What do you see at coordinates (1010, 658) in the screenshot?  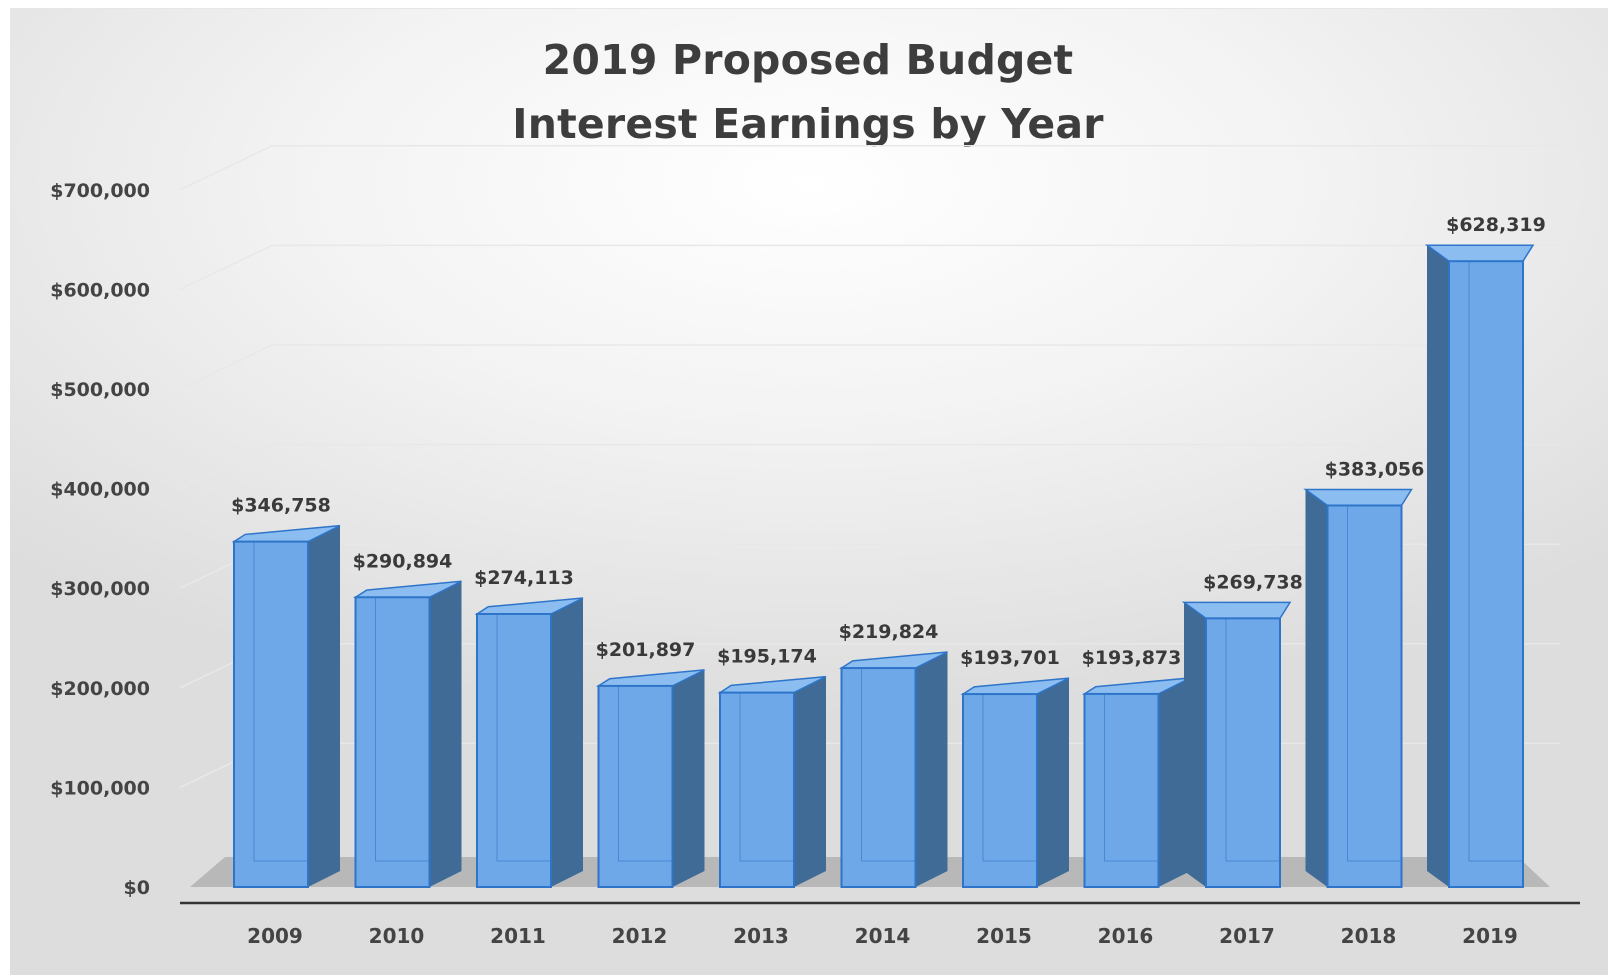 I see `data-label: $193,701` at bounding box center [1010, 658].